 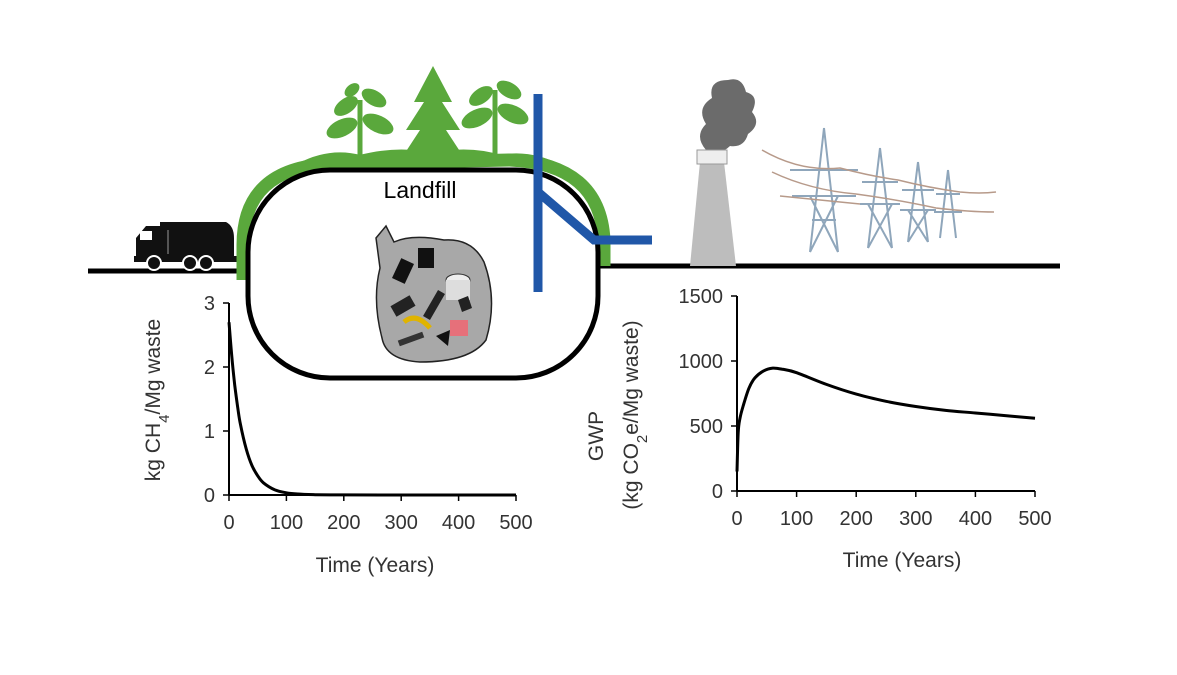 What do you see at coordinates (891, 510) in the screenshot?
I see `gwp-chart-xticks: 0 100 200 300 400 500` at bounding box center [891, 510].